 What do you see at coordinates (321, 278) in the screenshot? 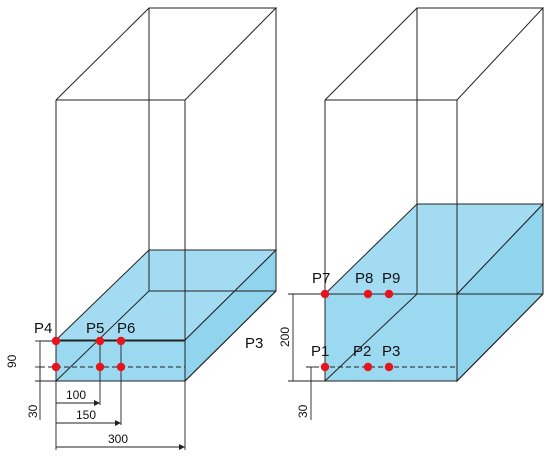
I see `label-p7: P7` at bounding box center [321, 278].